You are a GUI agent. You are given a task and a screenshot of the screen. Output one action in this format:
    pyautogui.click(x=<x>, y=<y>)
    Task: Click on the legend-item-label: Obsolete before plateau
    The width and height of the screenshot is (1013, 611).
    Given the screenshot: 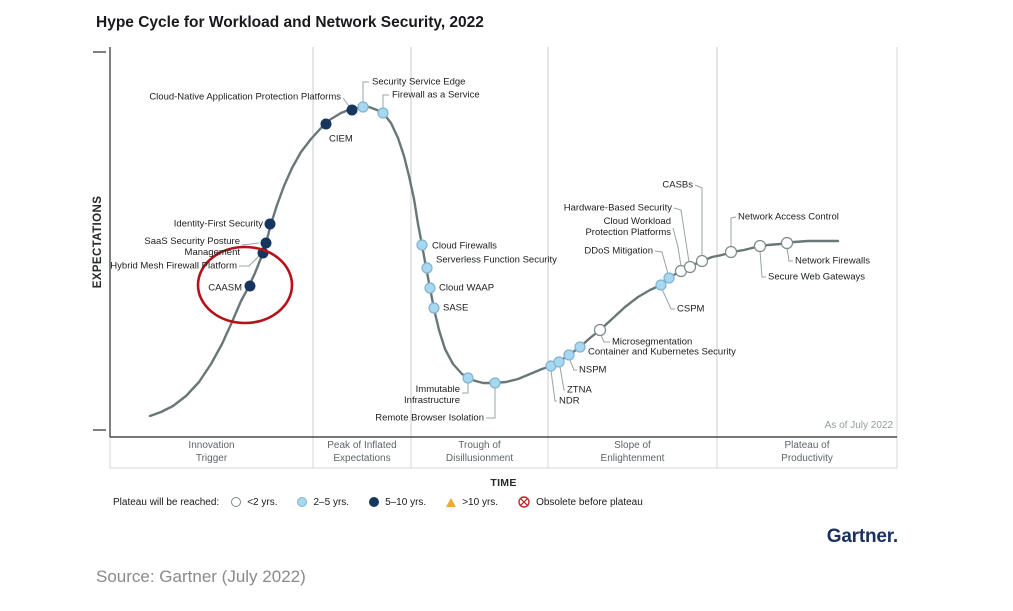 What is the action you would take?
    pyautogui.click(x=589, y=502)
    